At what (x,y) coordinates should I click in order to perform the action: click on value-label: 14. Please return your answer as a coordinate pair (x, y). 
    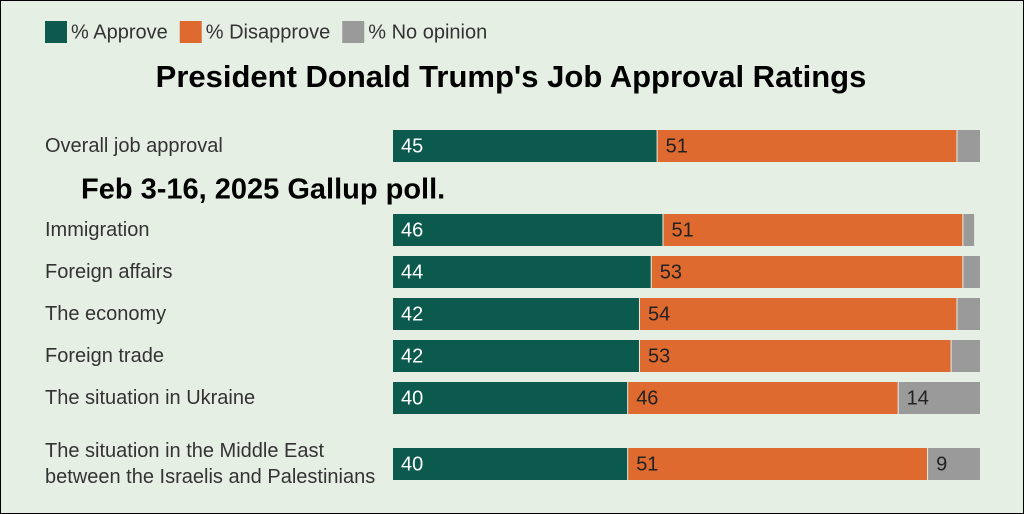
    Looking at the image, I should click on (918, 398).